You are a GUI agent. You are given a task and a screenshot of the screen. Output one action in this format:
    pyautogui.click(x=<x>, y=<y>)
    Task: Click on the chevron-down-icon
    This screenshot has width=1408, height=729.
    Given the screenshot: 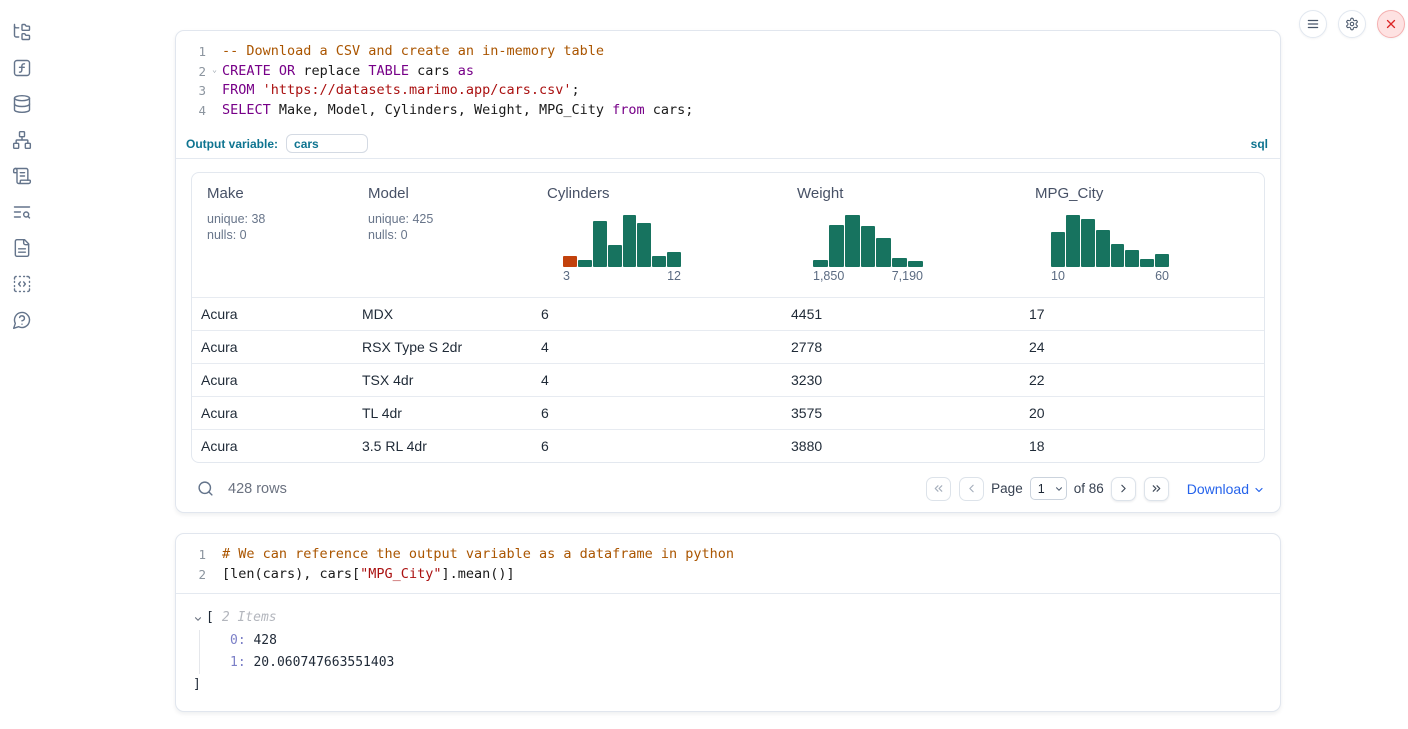 What is the action you would take?
    pyautogui.click(x=1259, y=489)
    